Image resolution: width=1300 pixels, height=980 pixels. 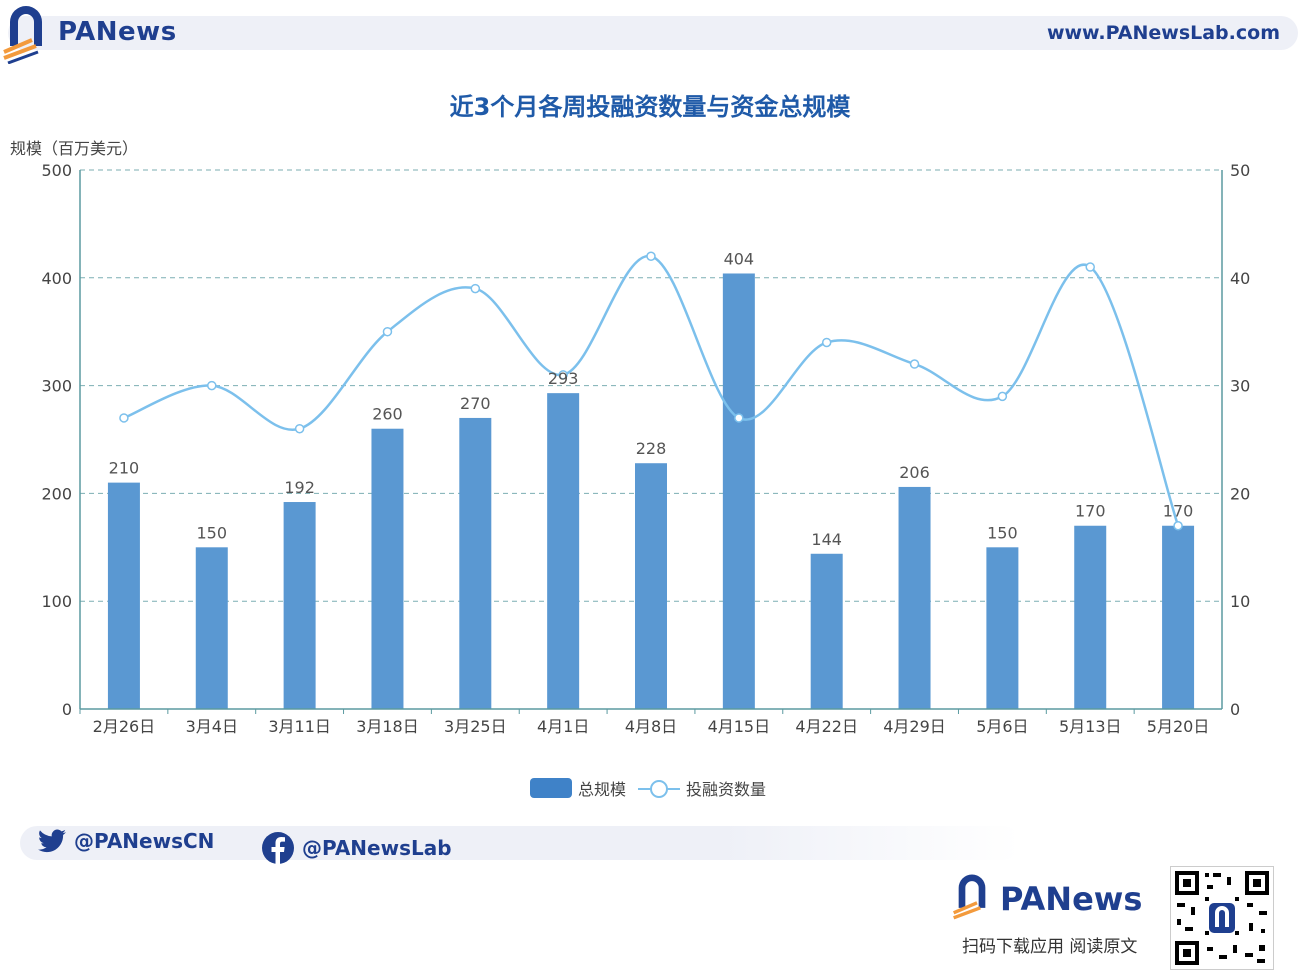 What do you see at coordinates (475, 403) in the screenshot?
I see `bar-value-label: 270` at bounding box center [475, 403].